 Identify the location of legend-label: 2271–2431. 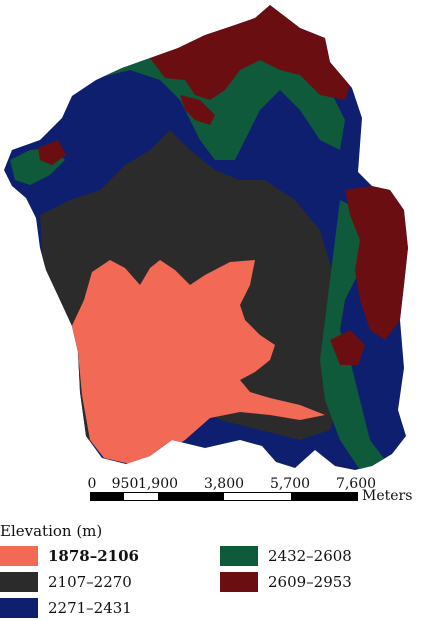
(90, 608).